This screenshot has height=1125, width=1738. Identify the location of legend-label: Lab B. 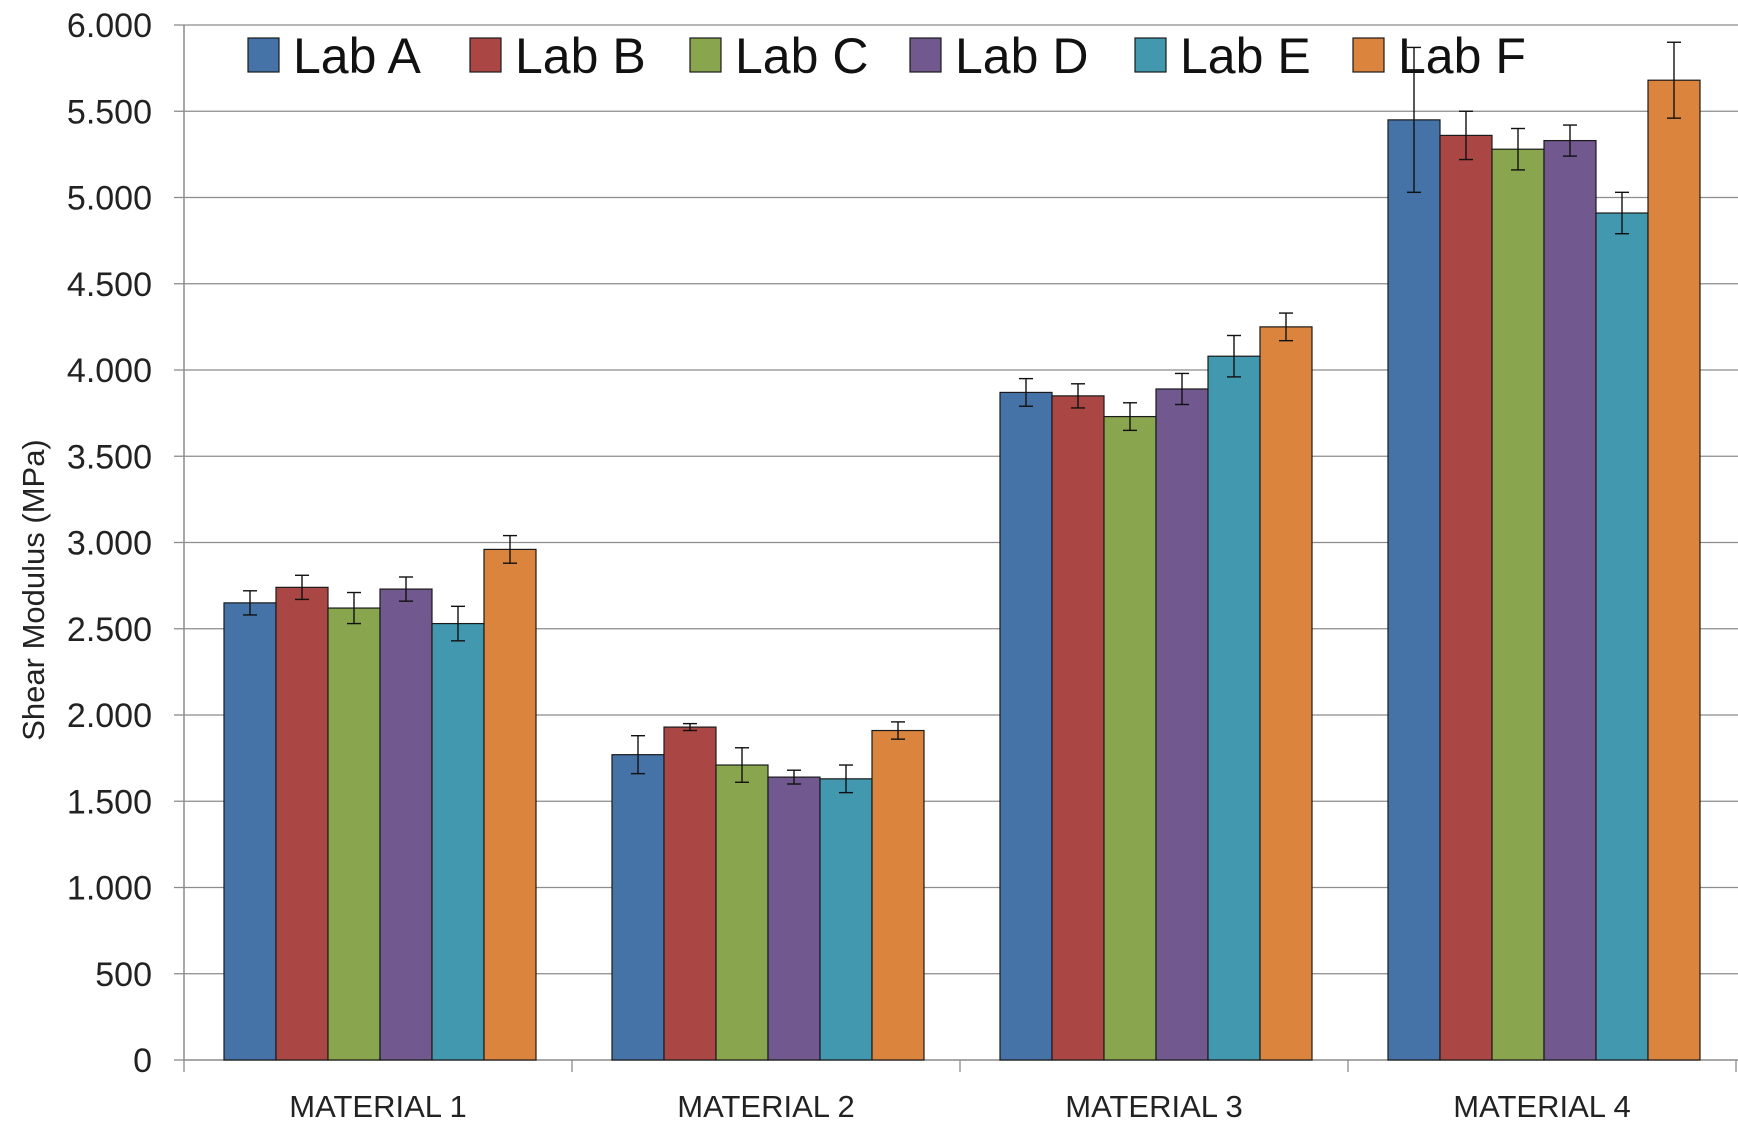
(580, 56).